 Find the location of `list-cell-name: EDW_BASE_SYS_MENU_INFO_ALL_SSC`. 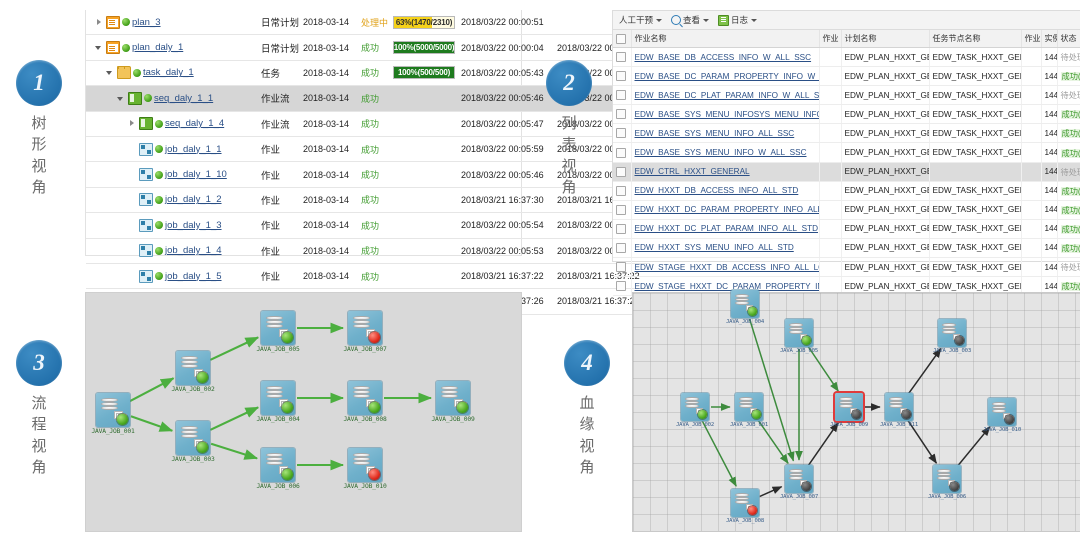

list-cell-name: EDW_BASE_SYS_MENU_INFO_ALL_SSC is located at coordinates (725, 133).